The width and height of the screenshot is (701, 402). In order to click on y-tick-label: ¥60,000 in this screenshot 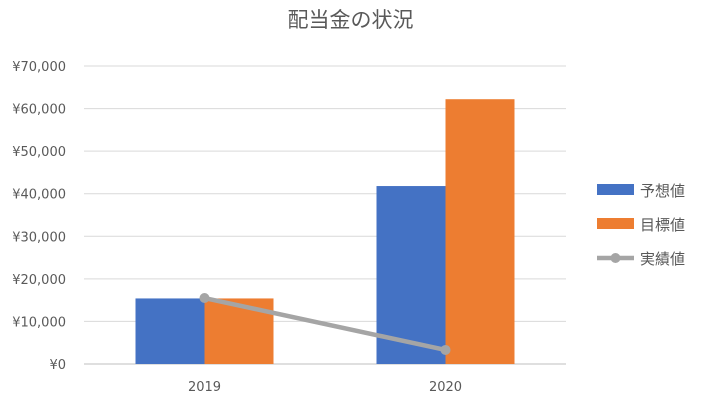, I will do `click(39, 110)`.